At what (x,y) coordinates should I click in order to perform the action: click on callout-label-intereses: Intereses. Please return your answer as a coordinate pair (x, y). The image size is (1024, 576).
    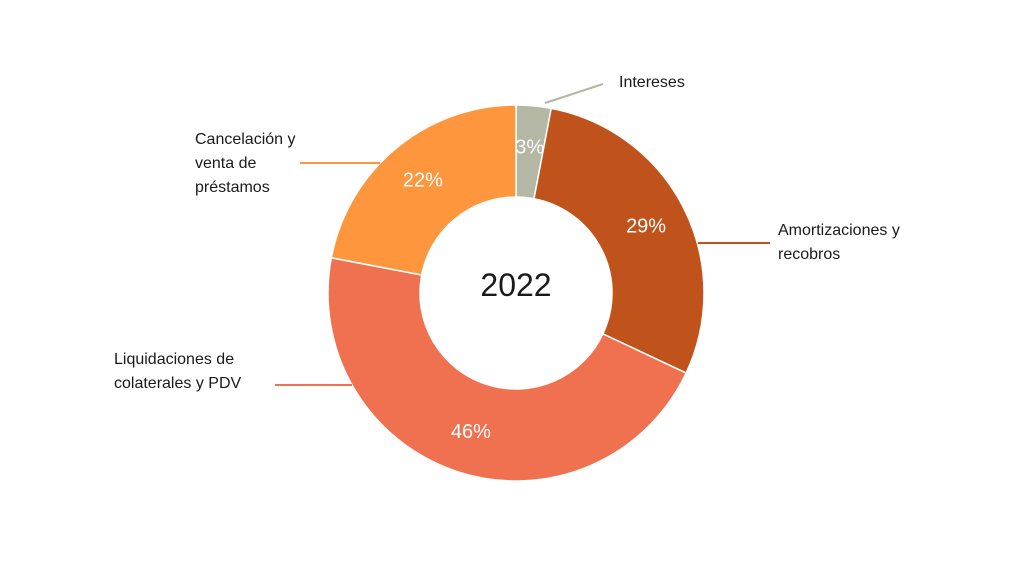
    Looking at the image, I should click on (652, 82).